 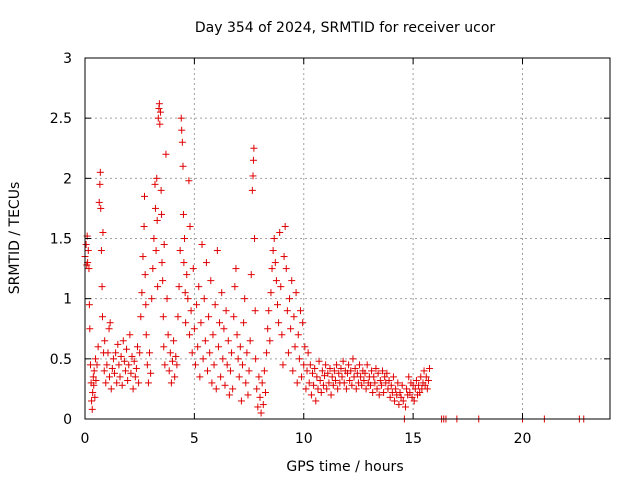 I want to click on x-tick-label: 5, so click(x=194, y=439).